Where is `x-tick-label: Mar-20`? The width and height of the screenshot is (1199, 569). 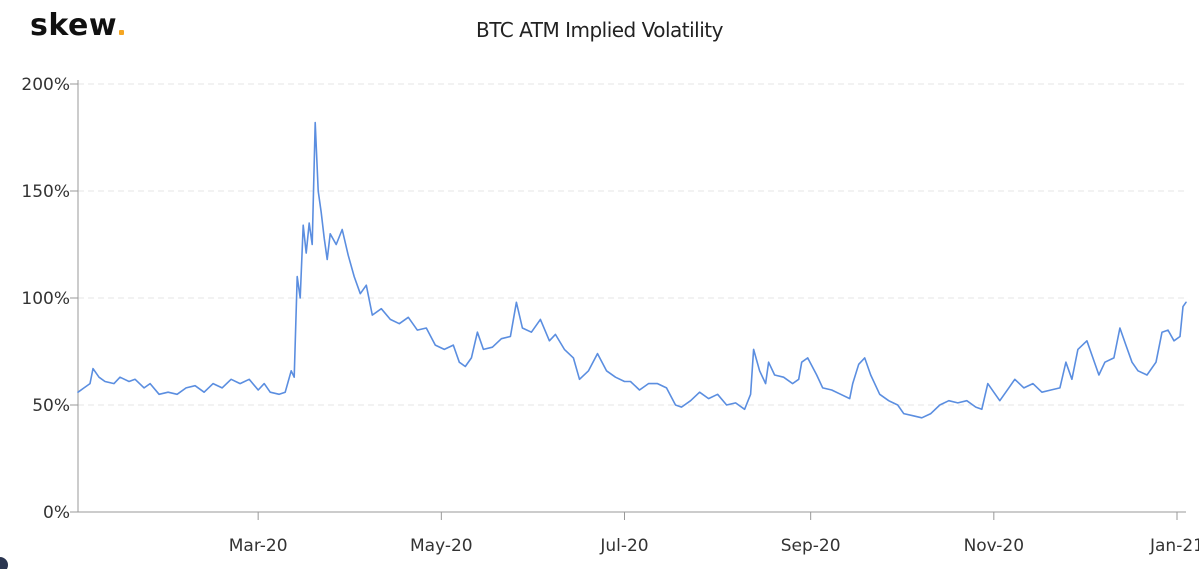
x-tick-label: Mar-20 is located at coordinates (258, 546).